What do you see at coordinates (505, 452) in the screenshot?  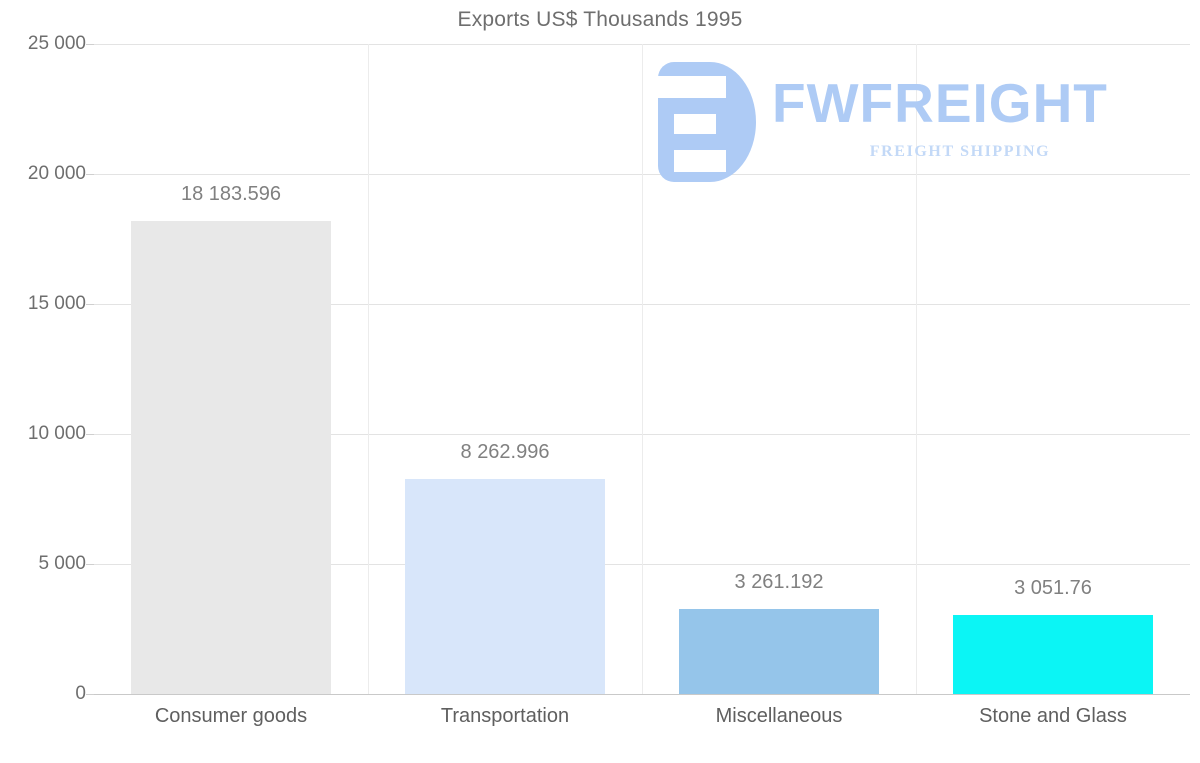 I see `bar-value-label: 8 262.996` at bounding box center [505, 452].